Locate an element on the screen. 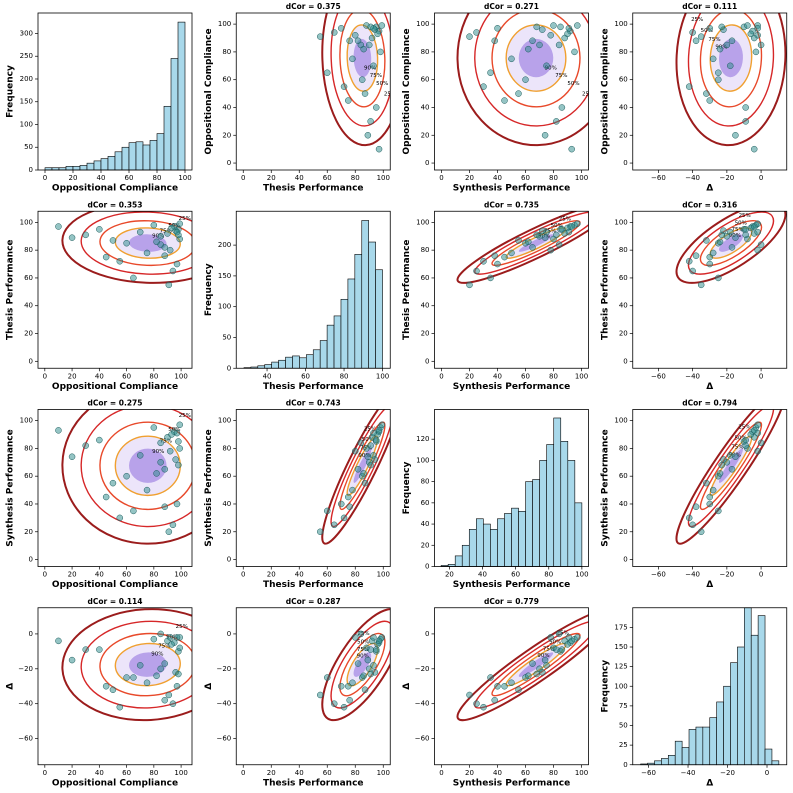 The image size is (793, 793). y-tick-label: −60 is located at coordinates (223, 739).